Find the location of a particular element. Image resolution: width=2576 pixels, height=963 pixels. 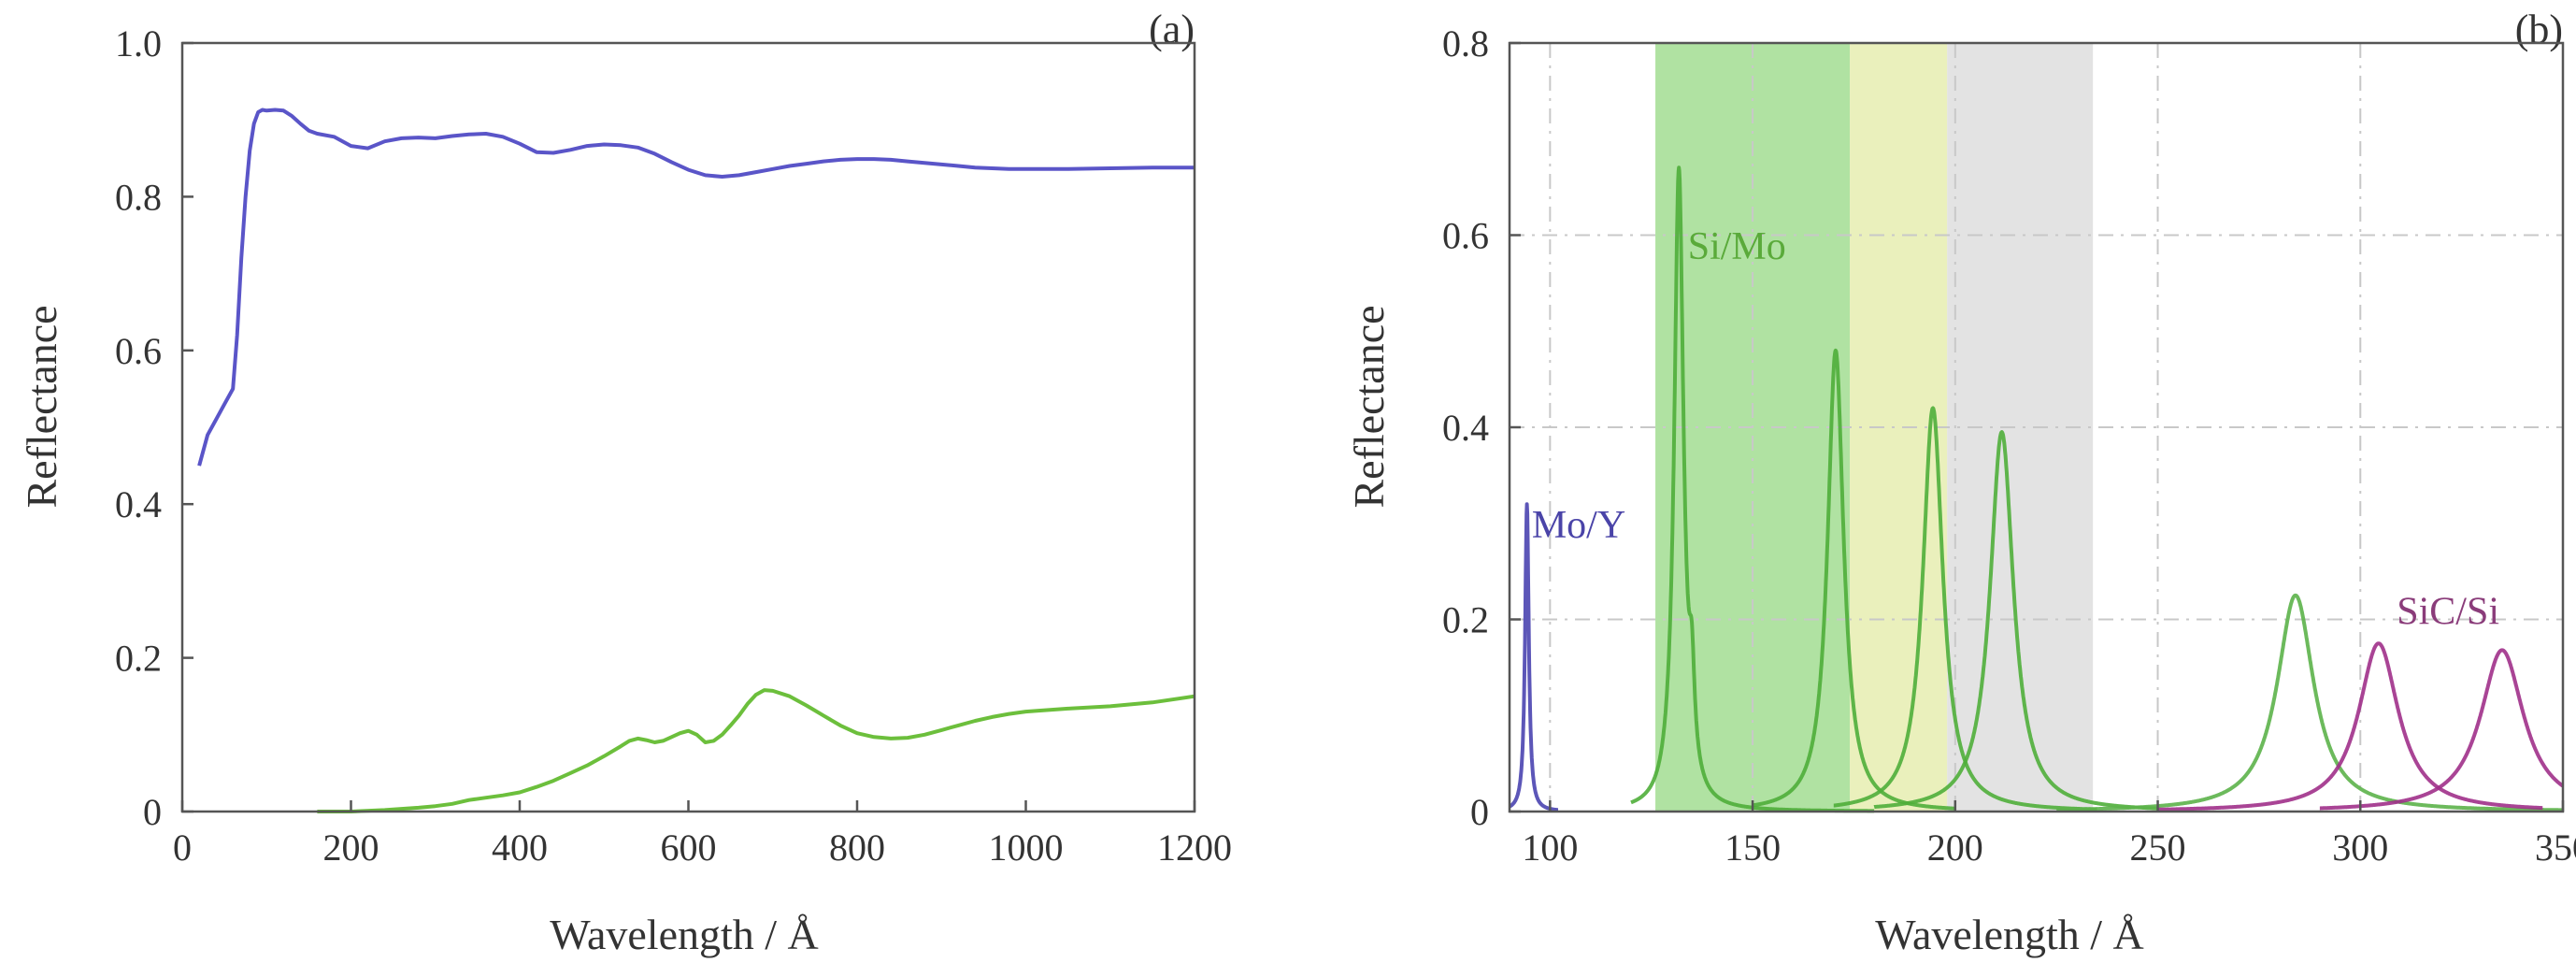

panel-a-x-tick-label-2: 400 is located at coordinates (520, 847).